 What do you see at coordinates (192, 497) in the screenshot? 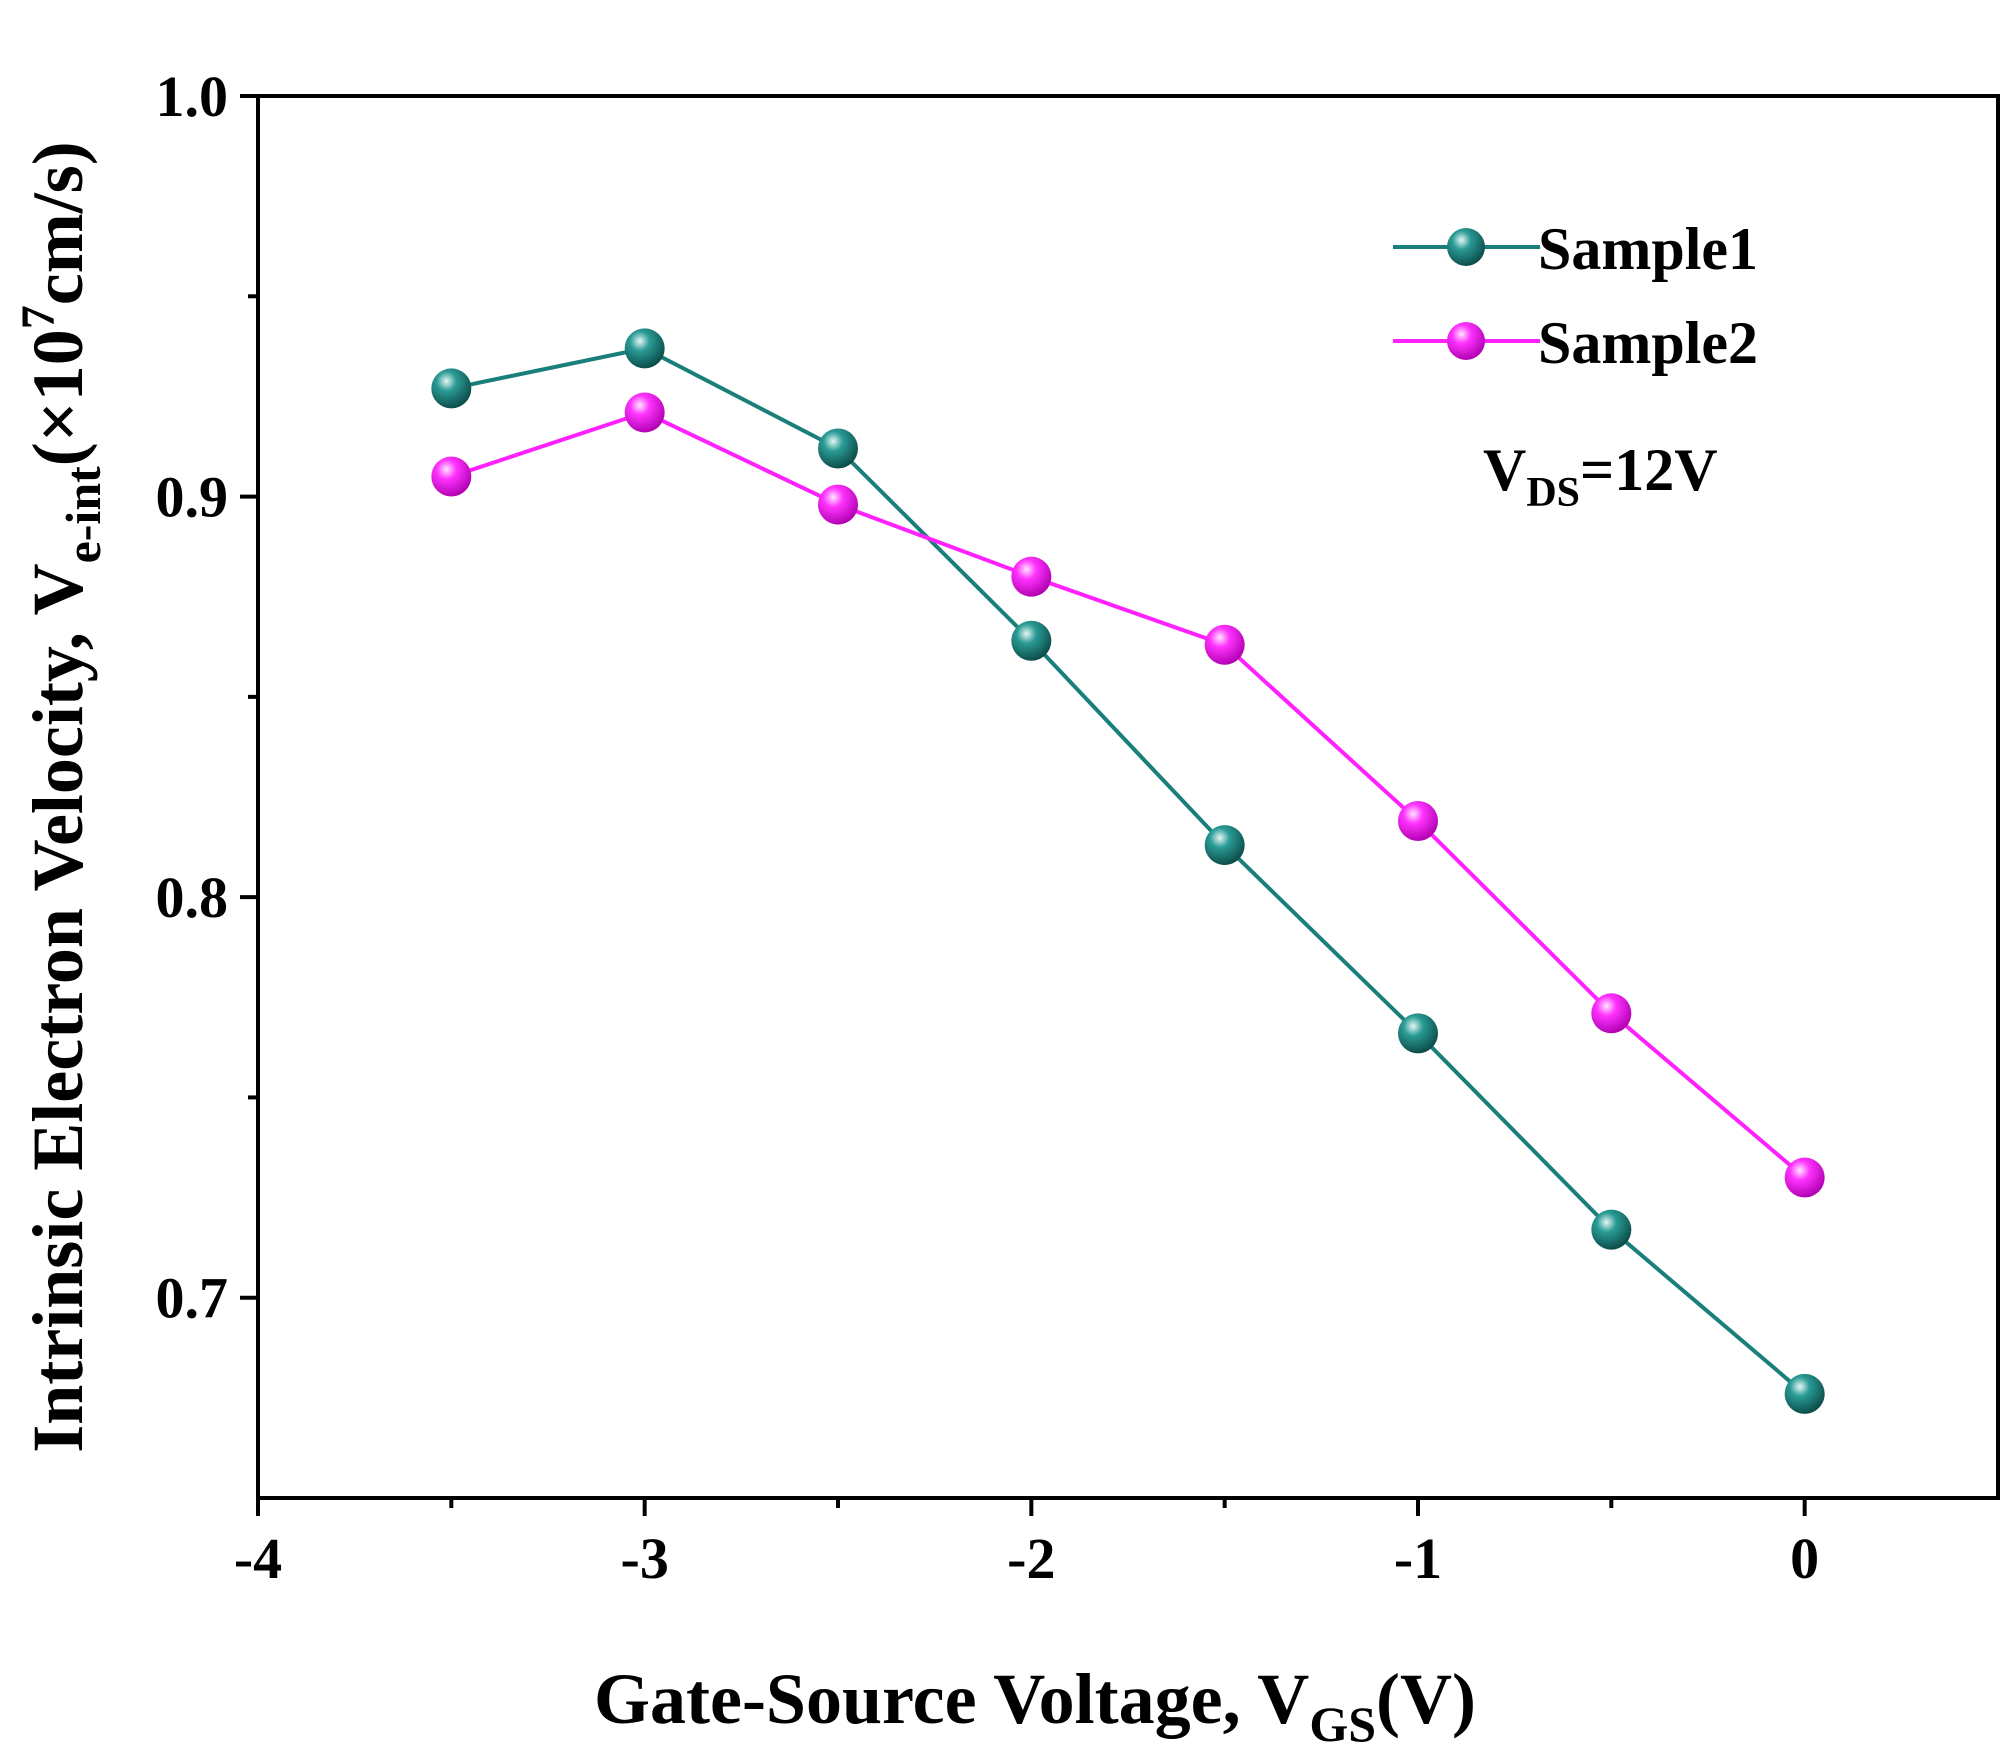
I see `y-tick-label: 0.9` at bounding box center [192, 497].